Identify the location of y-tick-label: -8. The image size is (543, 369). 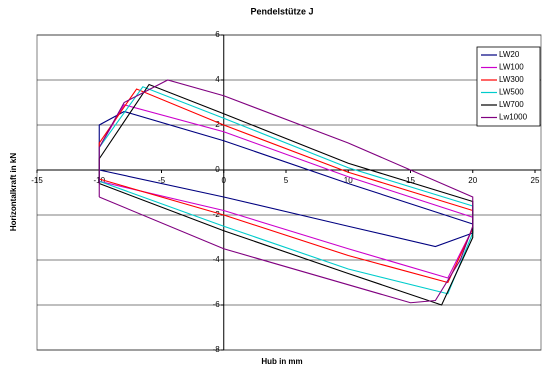
(217, 349).